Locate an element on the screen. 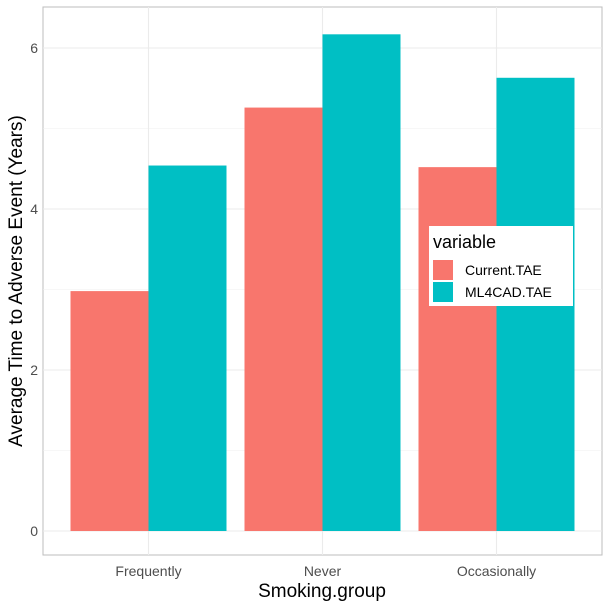  y-tick-label: 4 is located at coordinates (34, 209).